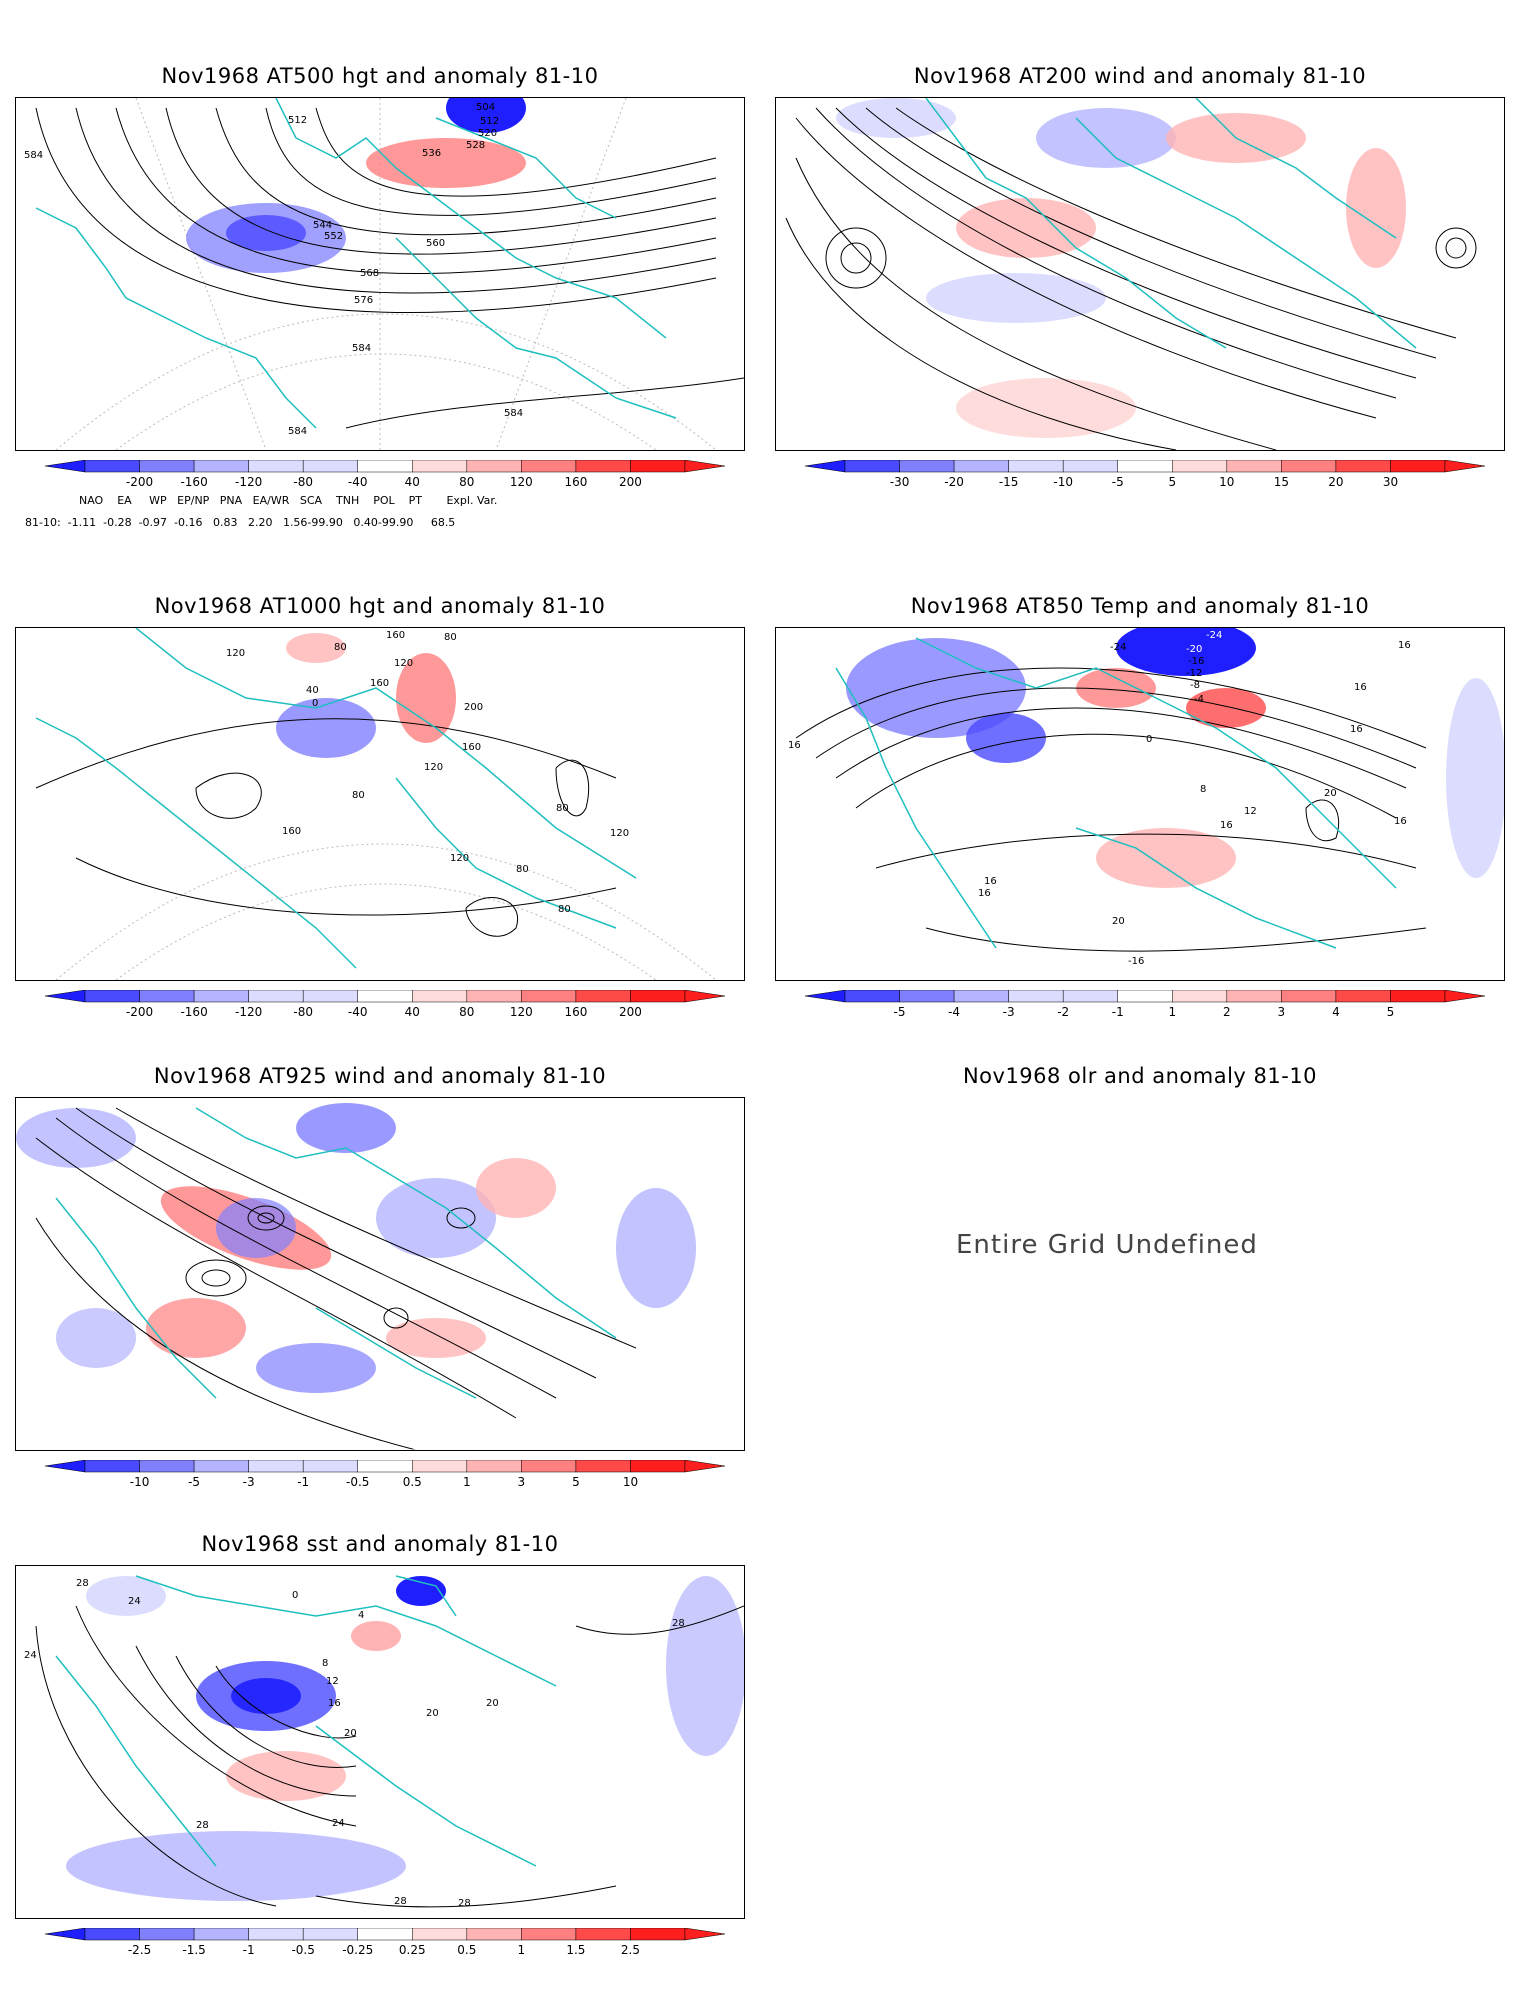 The width and height of the screenshot is (1520, 2000). Describe the element at coordinates (1194, 649) in the screenshot. I see `contour-label: -20` at that location.